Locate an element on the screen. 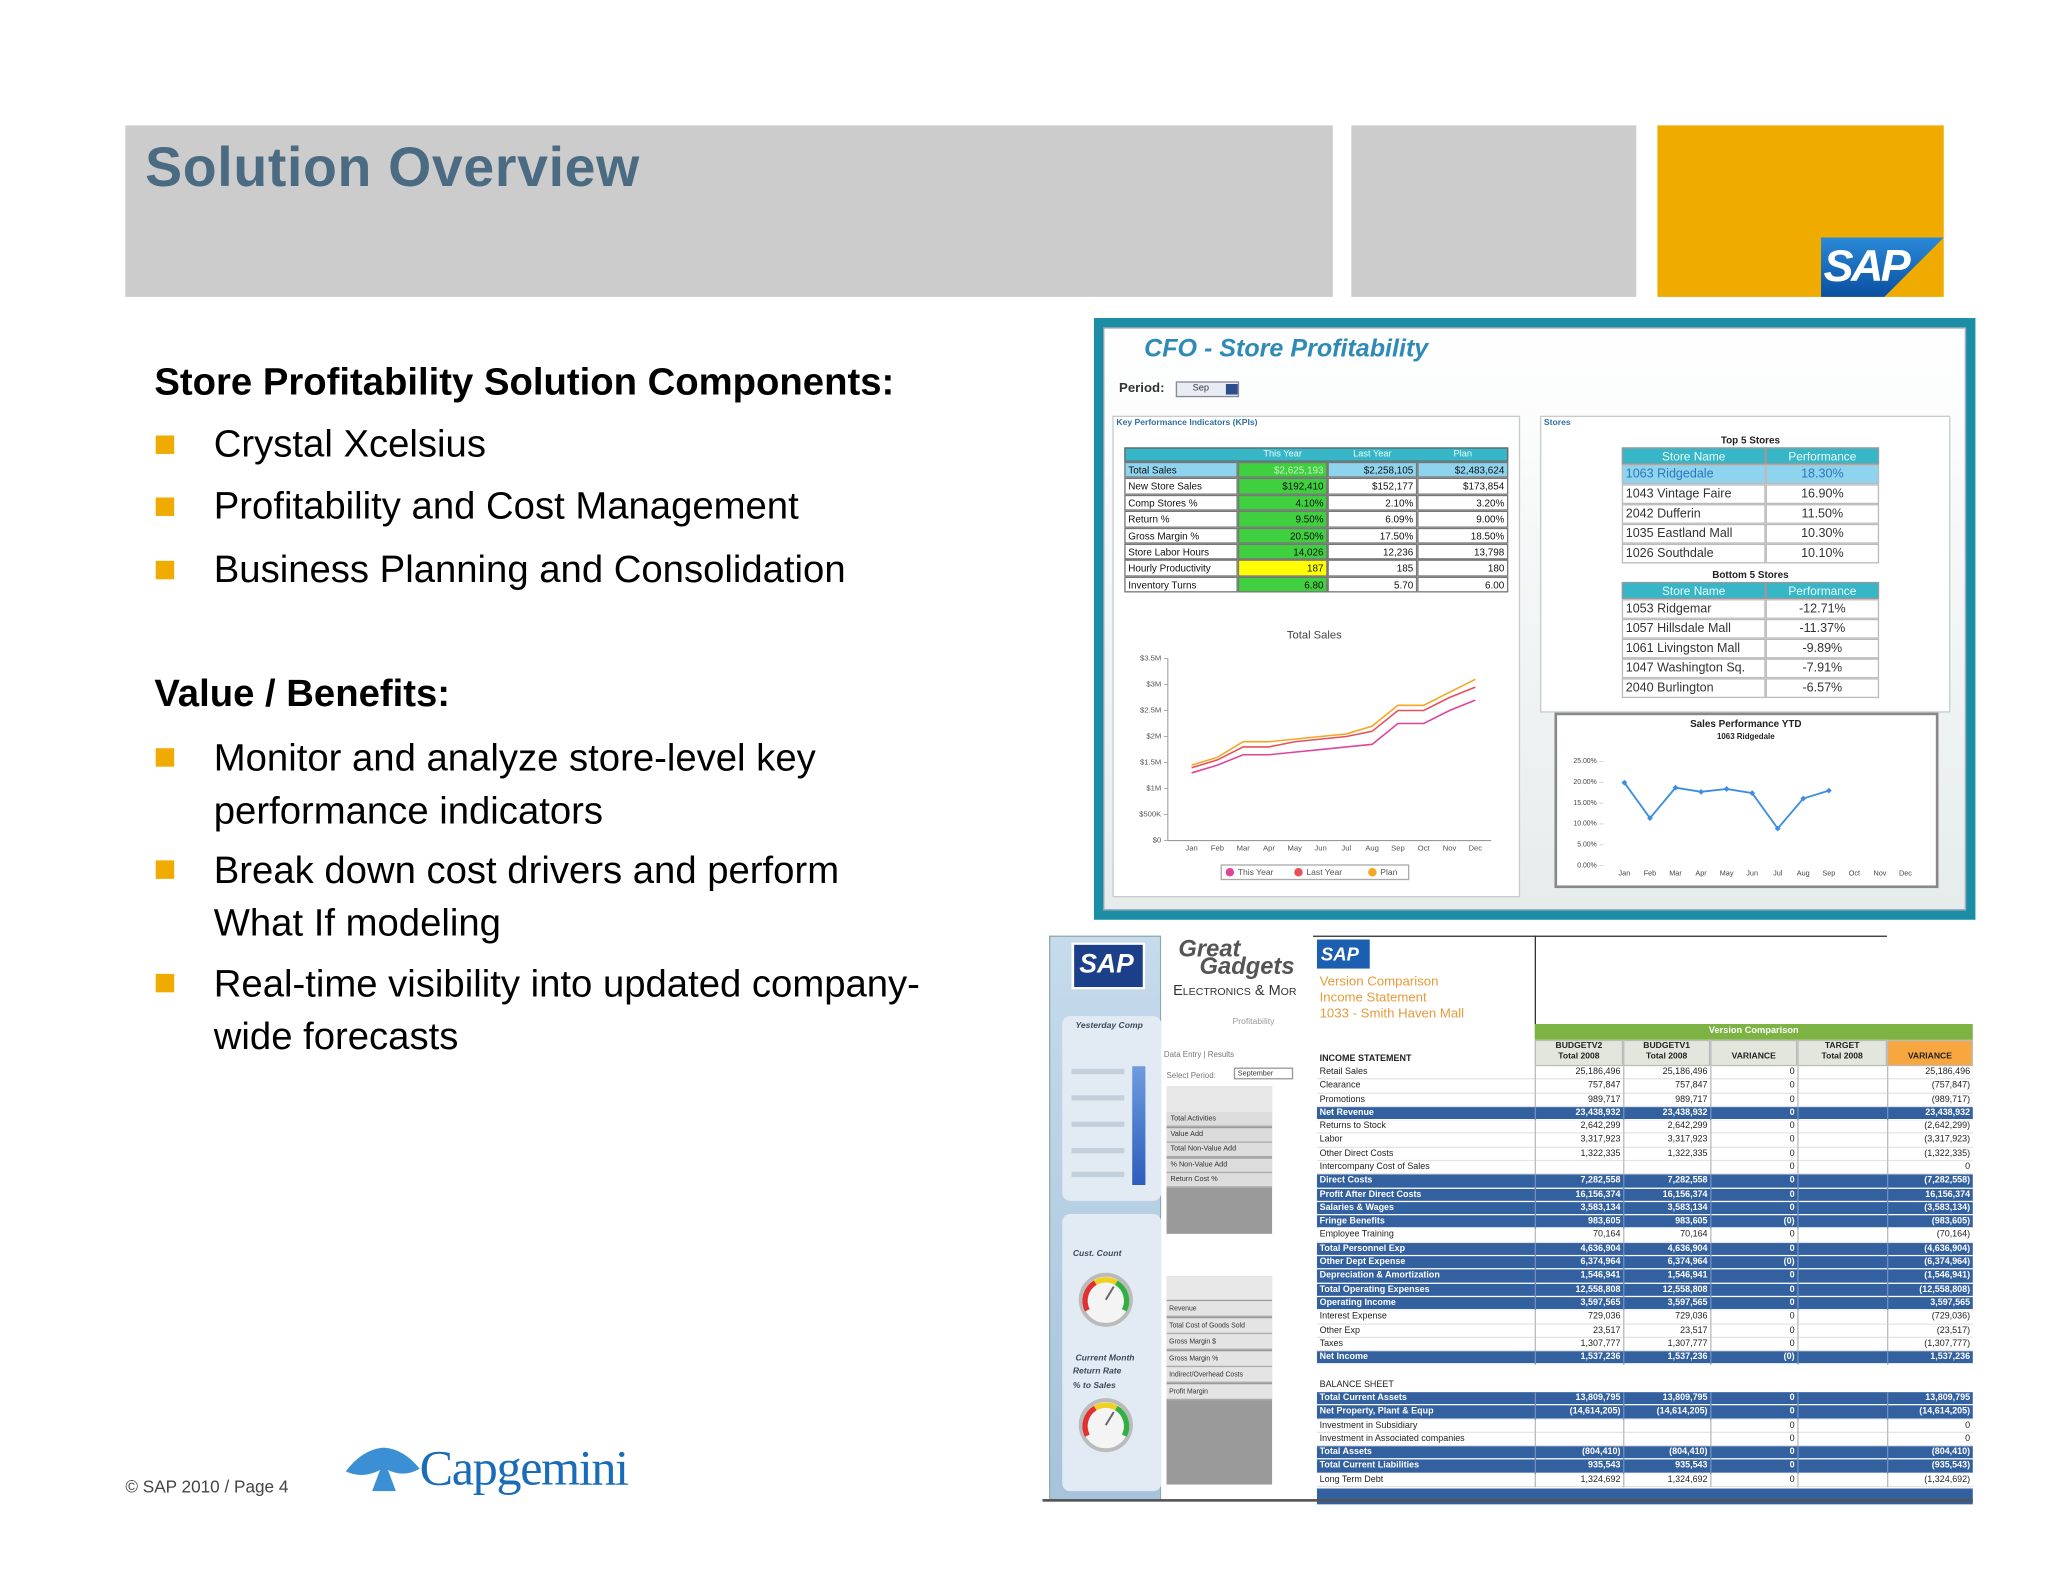 The image size is (2048, 1582). sheet-band: Version Comparison is located at coordinates (1753, 1032).